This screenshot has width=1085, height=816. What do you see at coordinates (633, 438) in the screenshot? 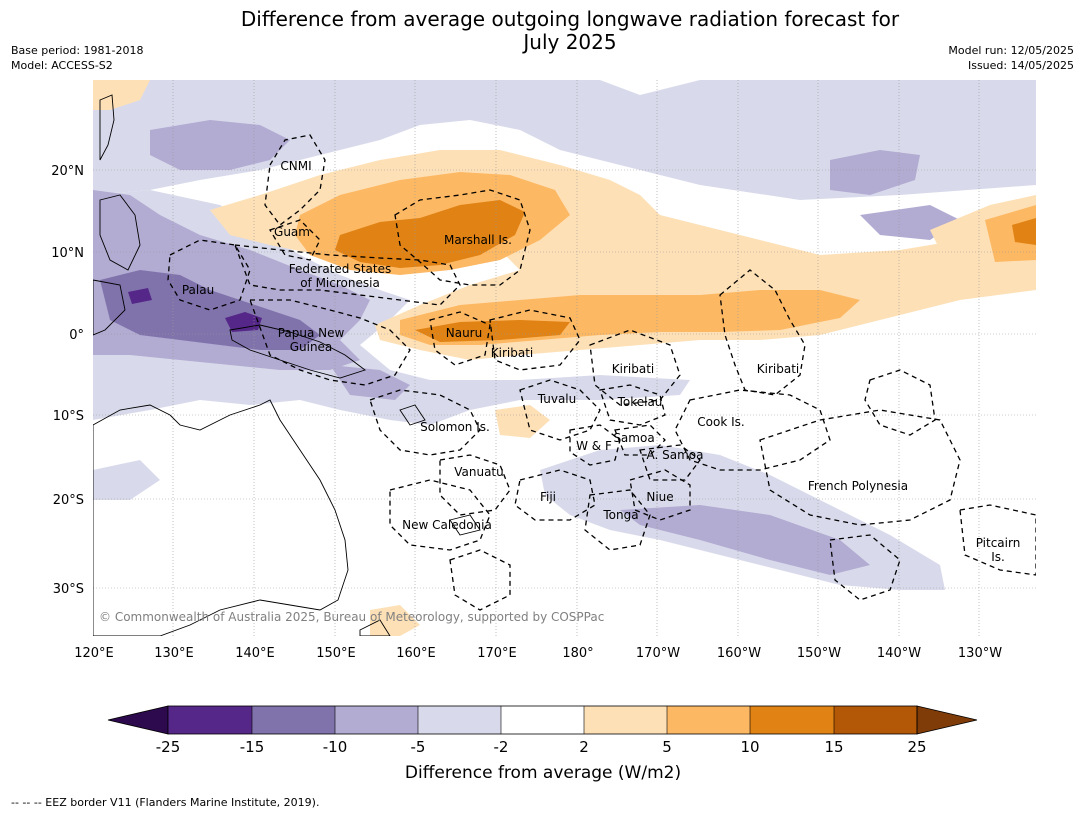
I see `label-samoa: Samoa` at bounding box center [633, 438].